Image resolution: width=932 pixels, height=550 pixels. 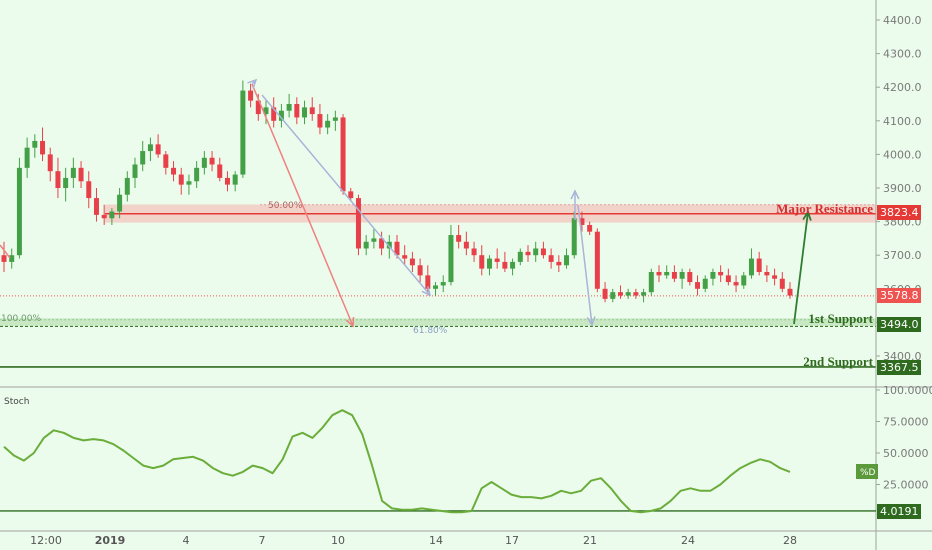 What do you see at coordinates (575, 204) in the screenshot?
I see `blue-arrow-2-up` at bounding box center [575, 204].